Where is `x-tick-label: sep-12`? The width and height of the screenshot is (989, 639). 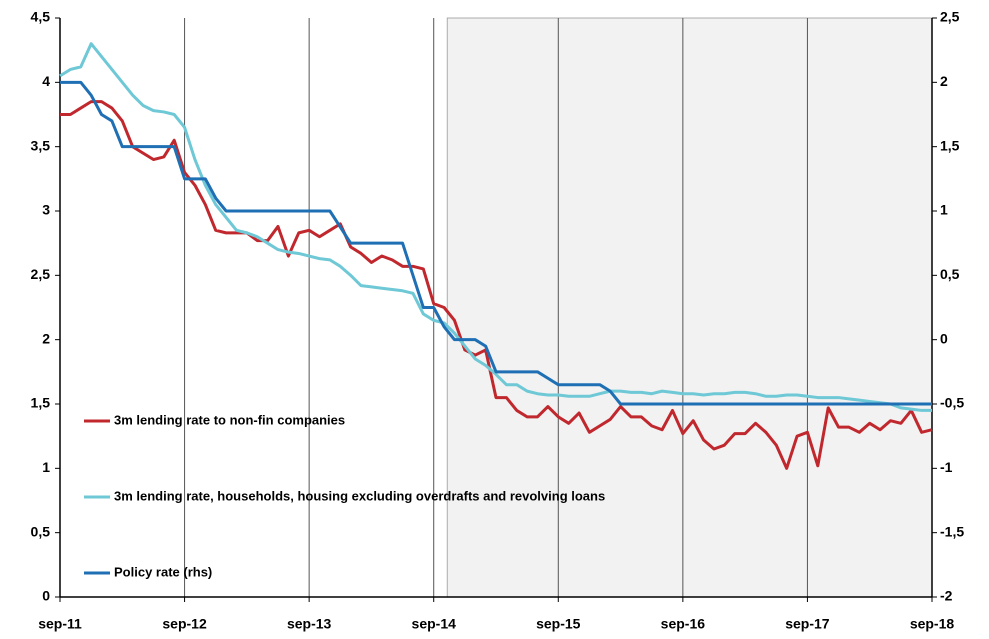
x-tick-label: sep-12 is located at coordinates (184, 624).